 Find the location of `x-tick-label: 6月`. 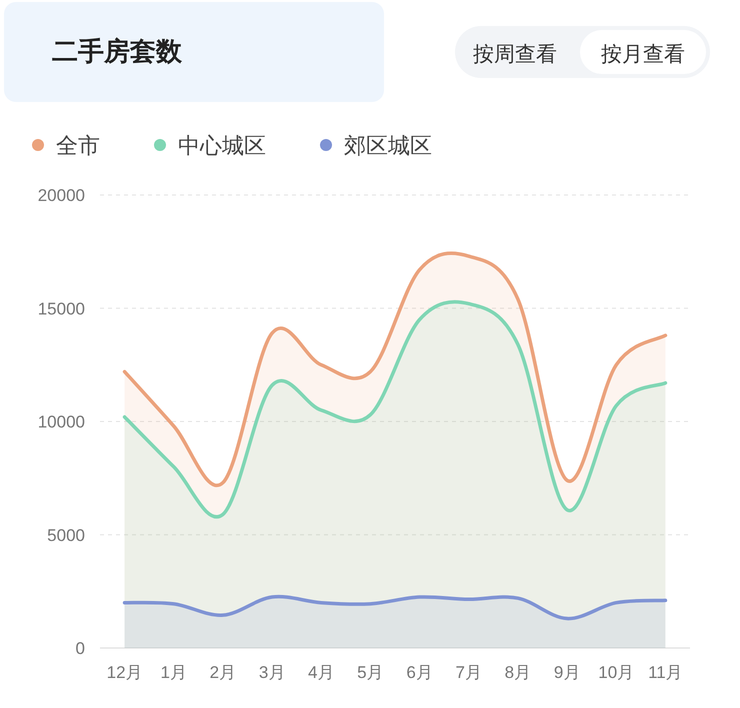

x-tick-label: 6月 is located at coordinates (419, 672).